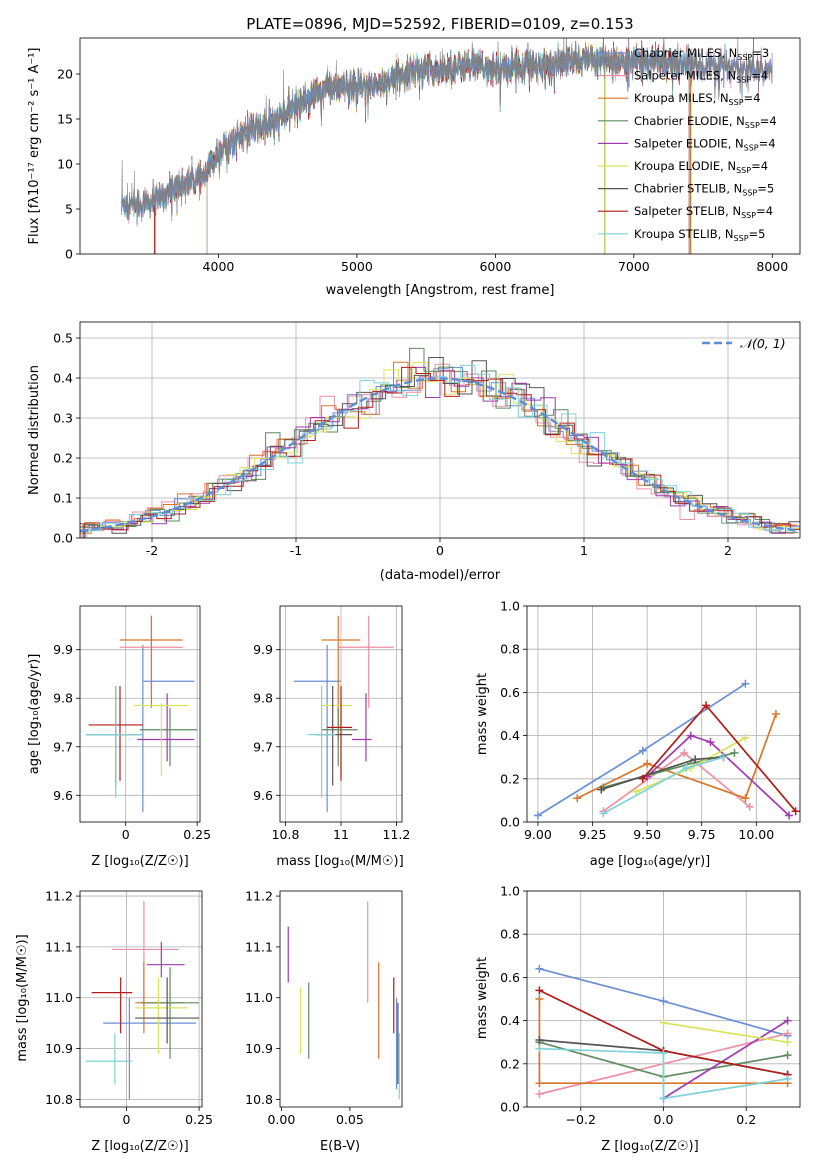 The image size is (819, 1170). Describe the element at coordinates (510, 891) in the screenshot. I see `y-tick-label: 1.0` at that location.